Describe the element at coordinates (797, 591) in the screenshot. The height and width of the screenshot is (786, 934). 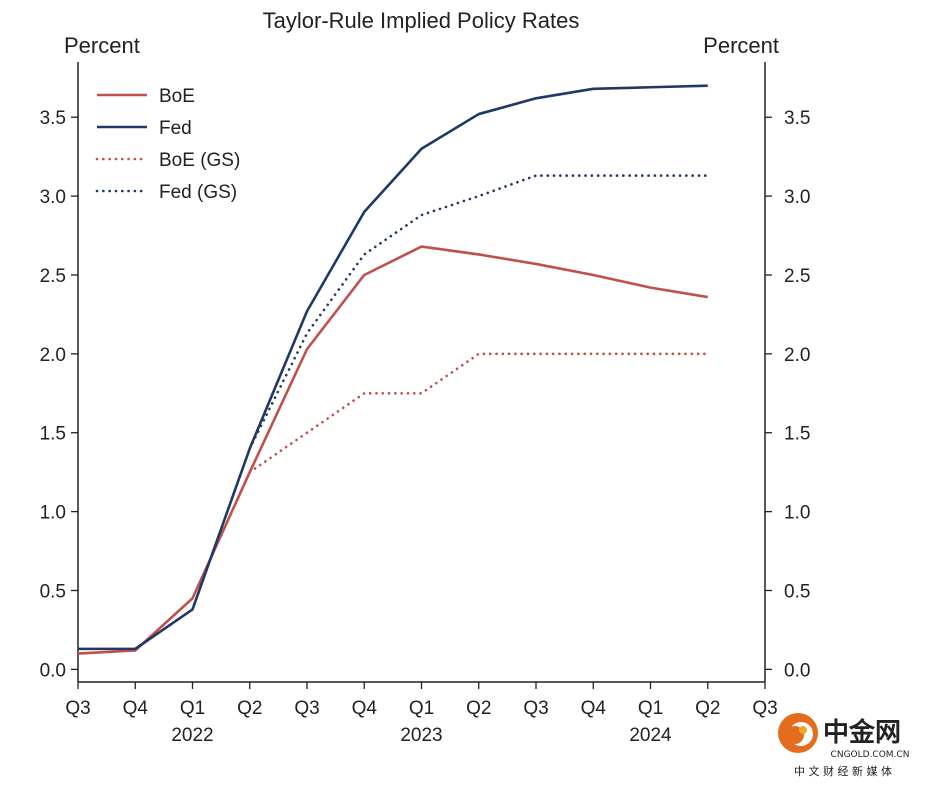
I see `y-tick-label-right: 0.5` at that location.